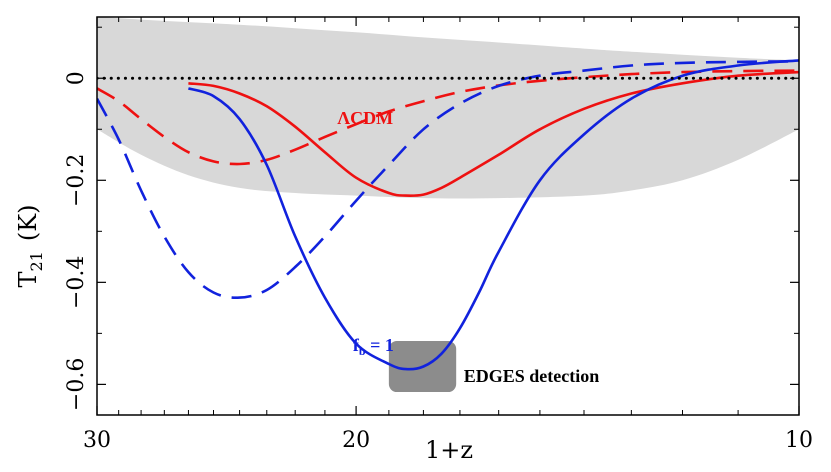 The image size is (831, 472). Describe the element at coordinates (365, 118) in the screenshot. I see `lcdm-label: ΛCDM` at that location.